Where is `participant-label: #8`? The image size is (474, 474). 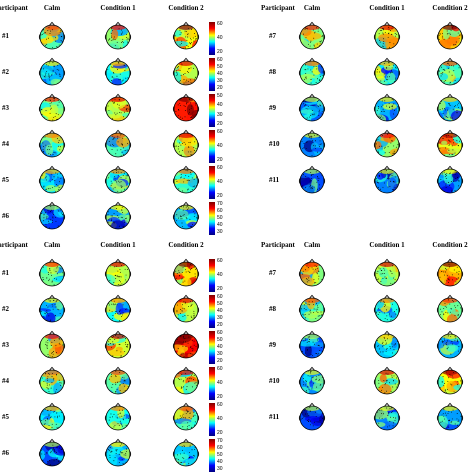
participant-label: #8 is located at coordinates (272, 309).